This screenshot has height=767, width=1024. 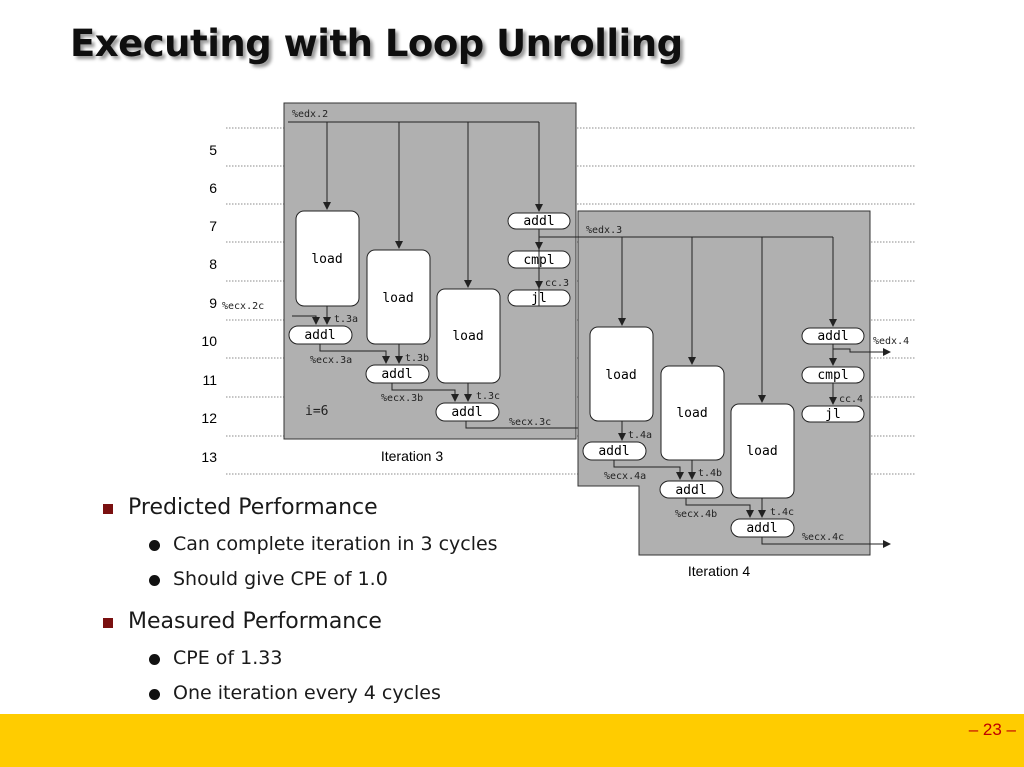 I want to click on edx-in-label: %edx.2, so click(x=310, y=114).